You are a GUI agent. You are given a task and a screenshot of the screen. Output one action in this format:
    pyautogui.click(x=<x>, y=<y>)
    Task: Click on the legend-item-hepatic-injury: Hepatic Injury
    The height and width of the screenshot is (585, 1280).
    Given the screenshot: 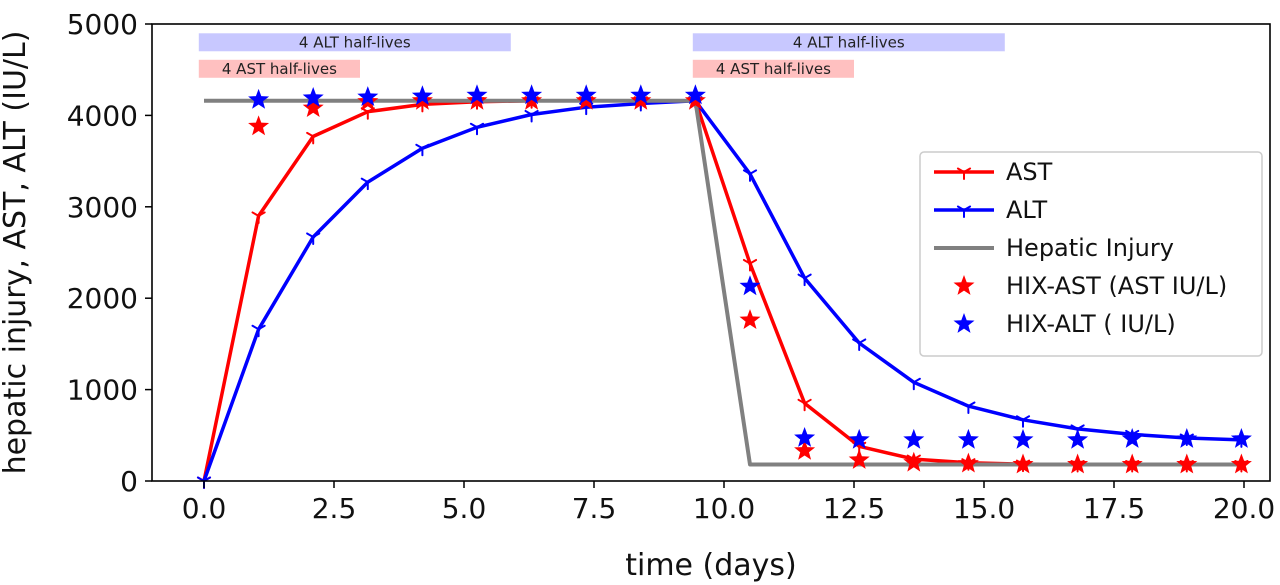 What is the action you would take?
    pyautogui.click(x=1054, y=248)
    